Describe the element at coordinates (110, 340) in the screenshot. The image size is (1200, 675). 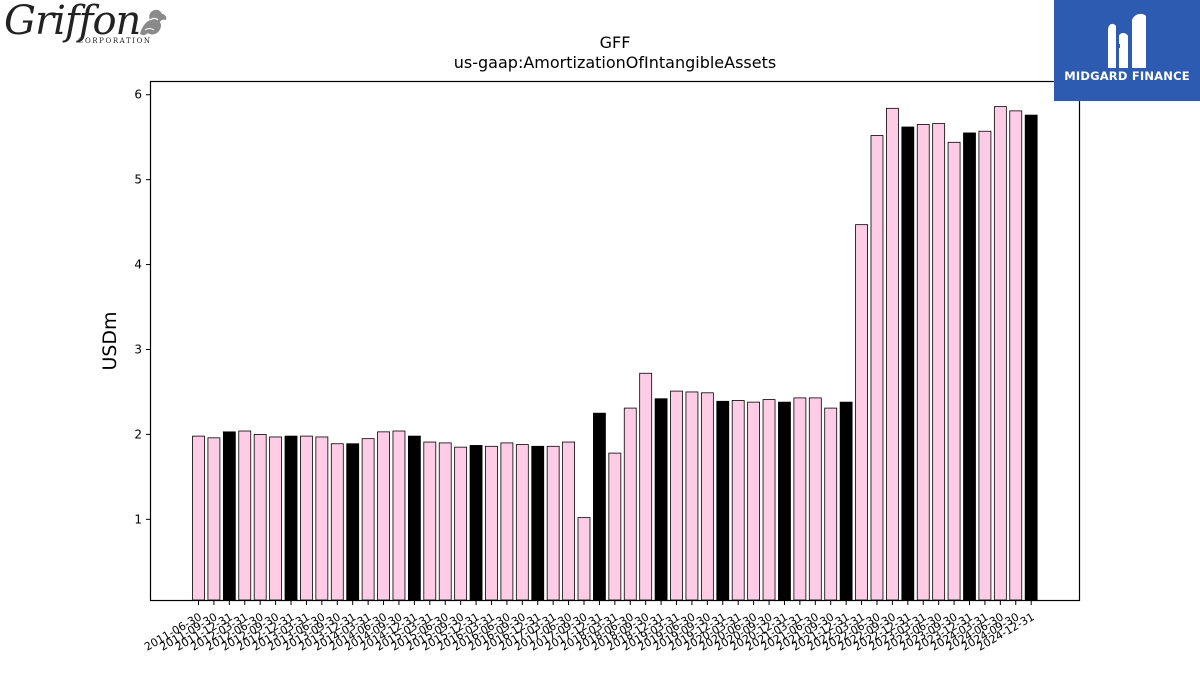
I see `y-axis-label: USDm` at that location.